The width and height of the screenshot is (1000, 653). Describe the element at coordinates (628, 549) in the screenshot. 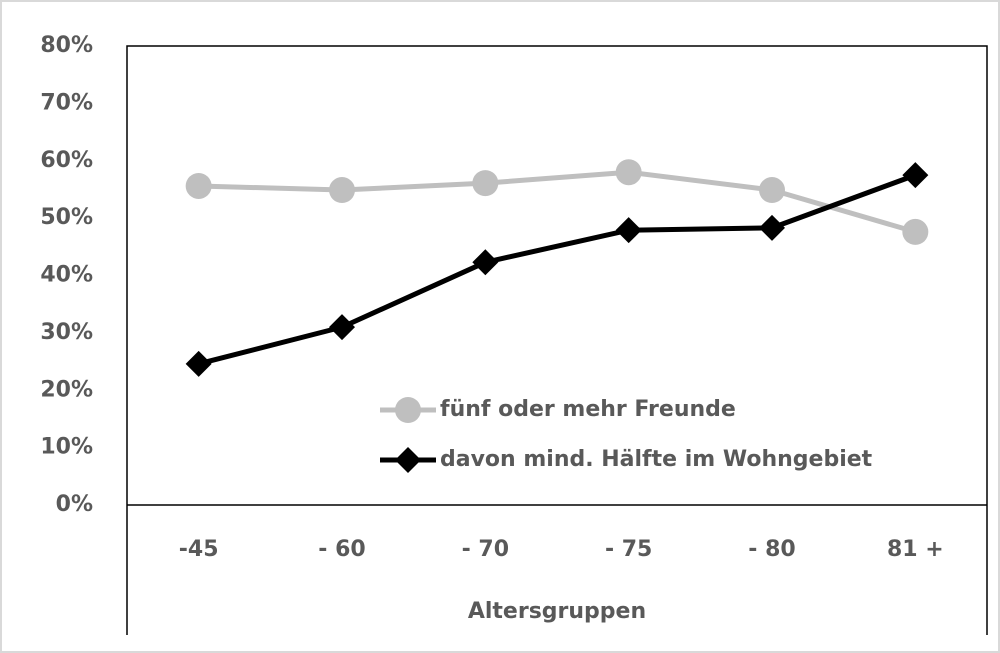

I see `x-tick-label: - 75` at that location.